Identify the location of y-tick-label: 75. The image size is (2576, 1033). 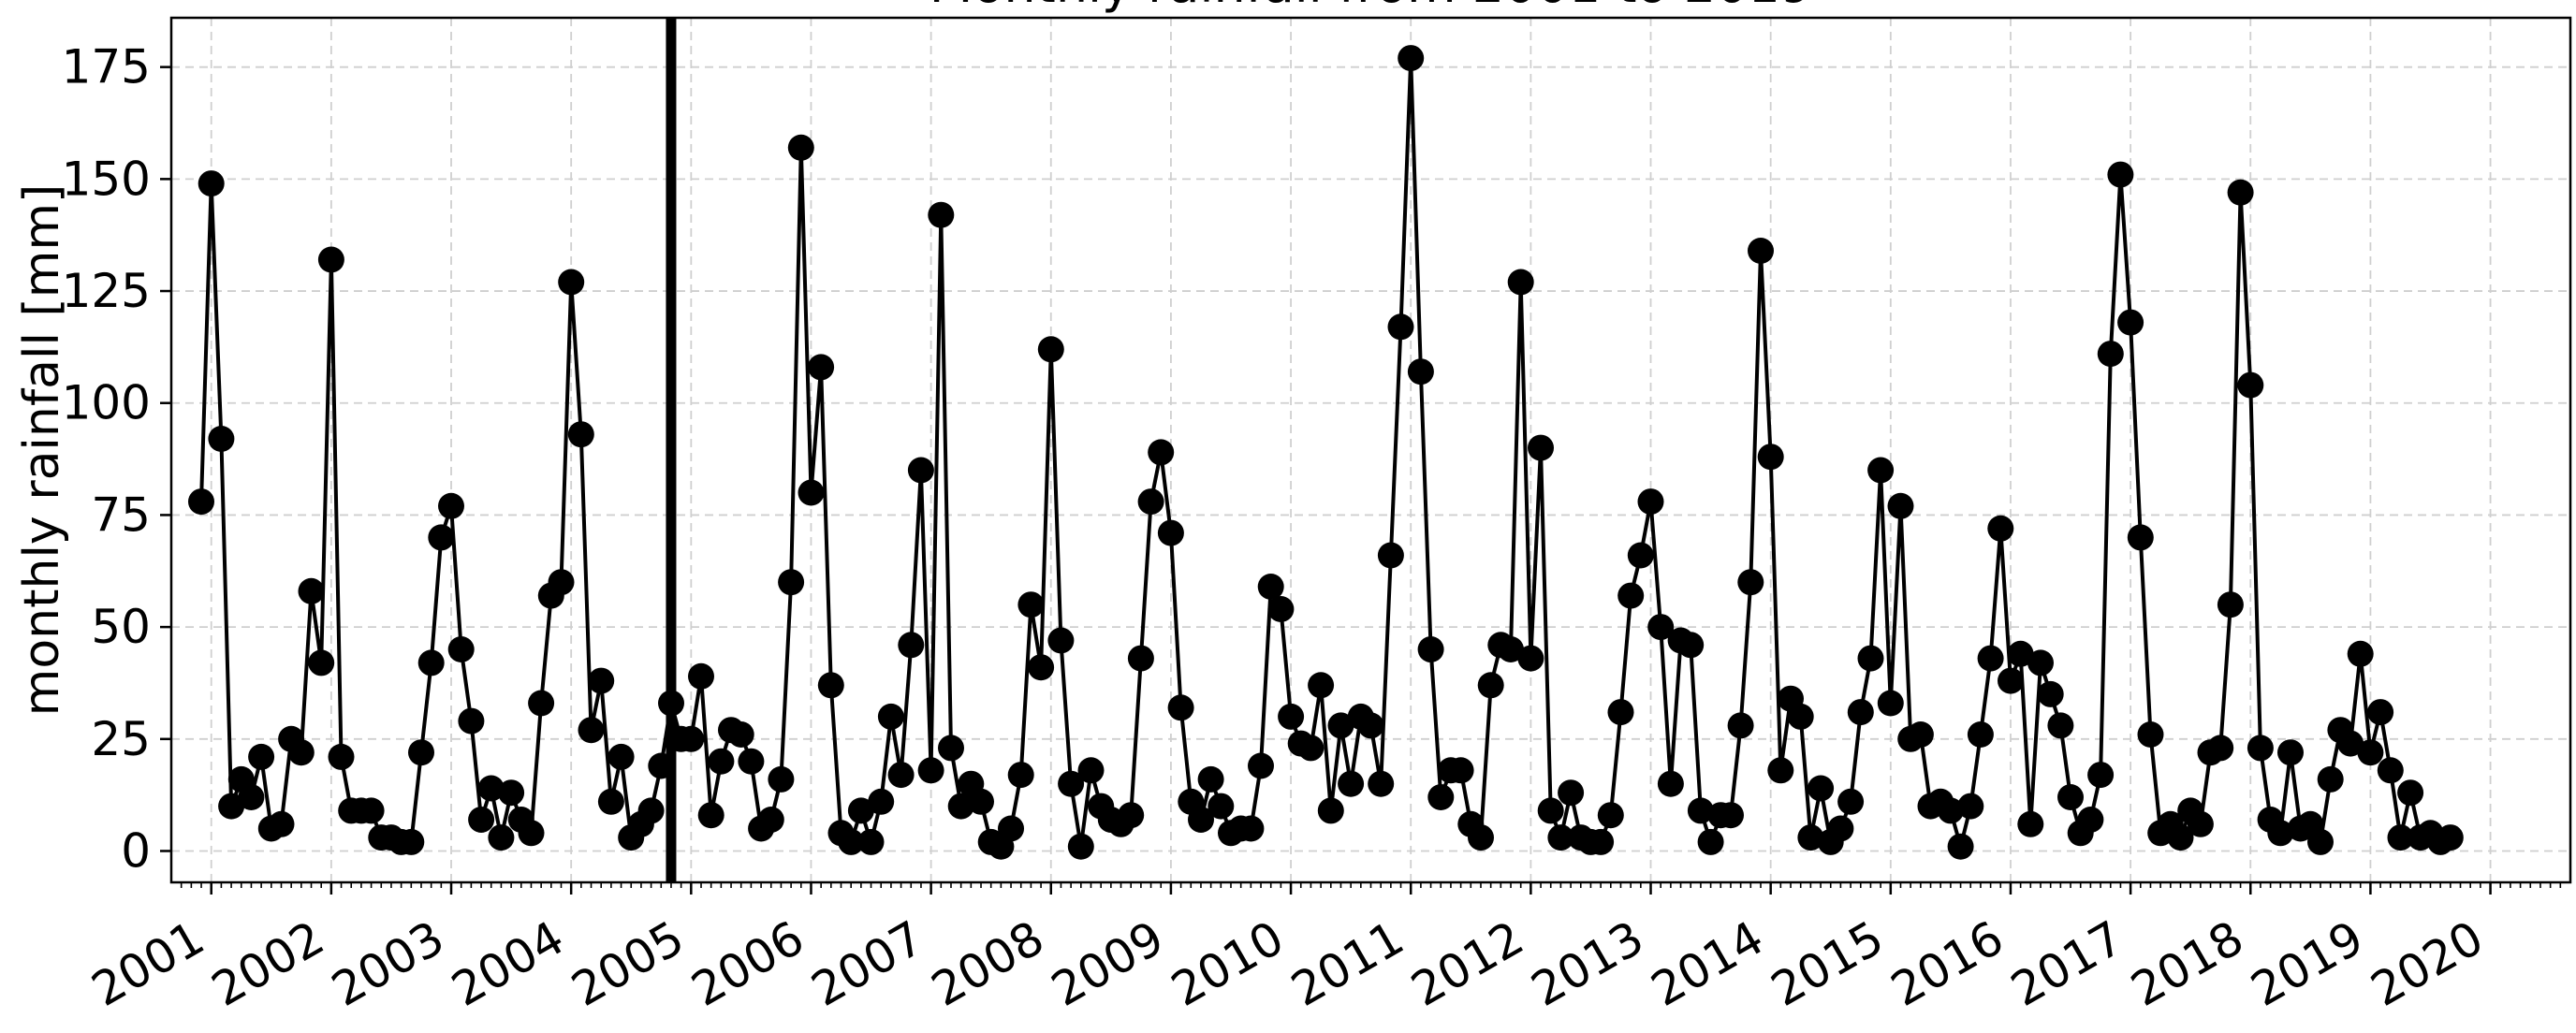
(121, 514).